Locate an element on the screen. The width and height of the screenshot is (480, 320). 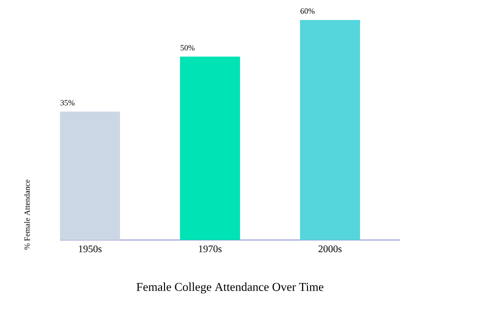
x-tick-label: 1970s is located at coordinates (210, 249).